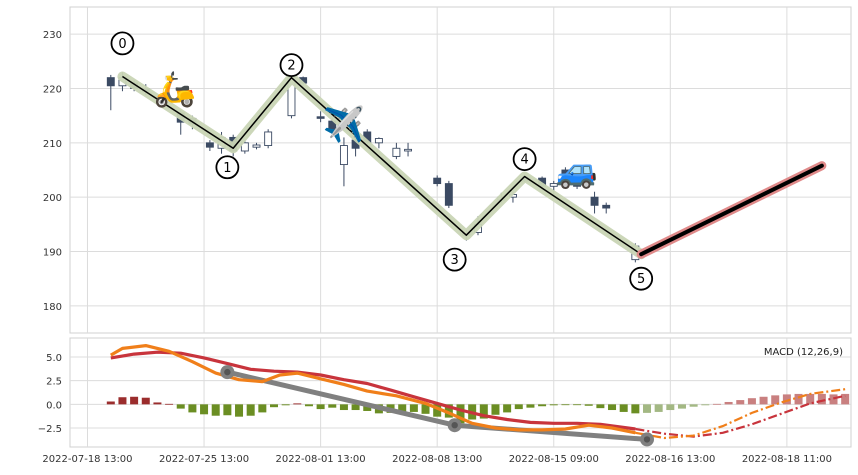 Image resolution: width=858 pixels, height=475 pixels. Describe the element at coordinates (787, 459) in the screenshot. I see `x-tick-label: 2022-08-18 11:00` at that location.